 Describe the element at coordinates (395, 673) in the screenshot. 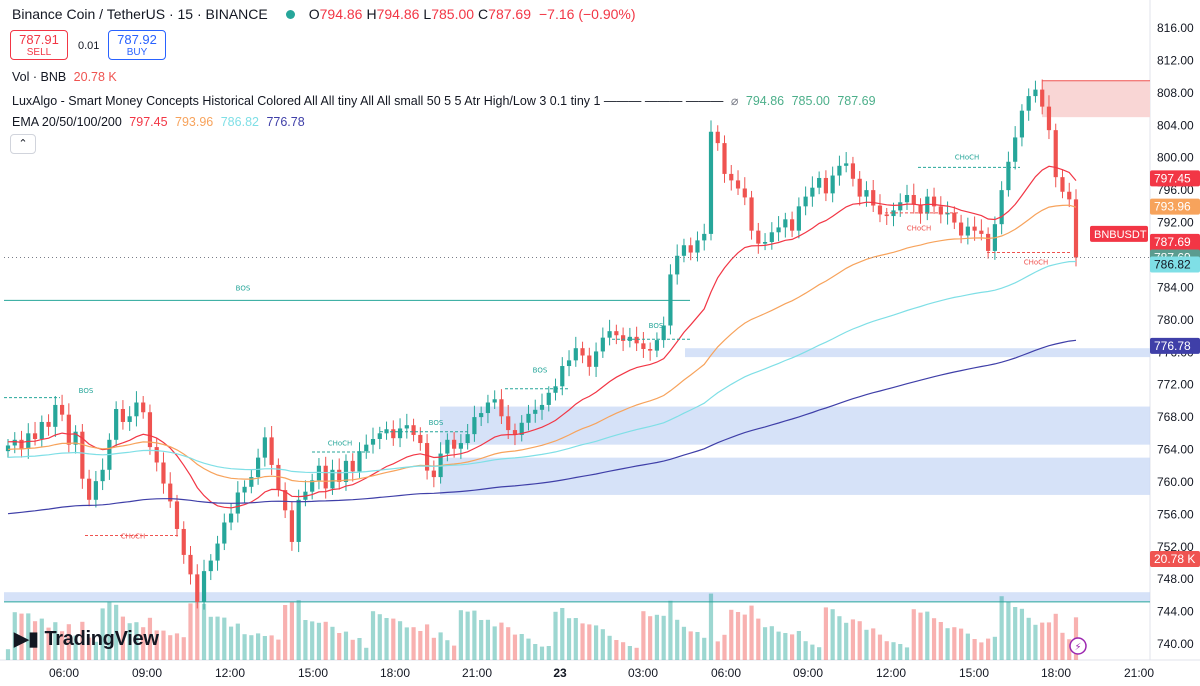

I see `time-tick: 18:00` at that location.